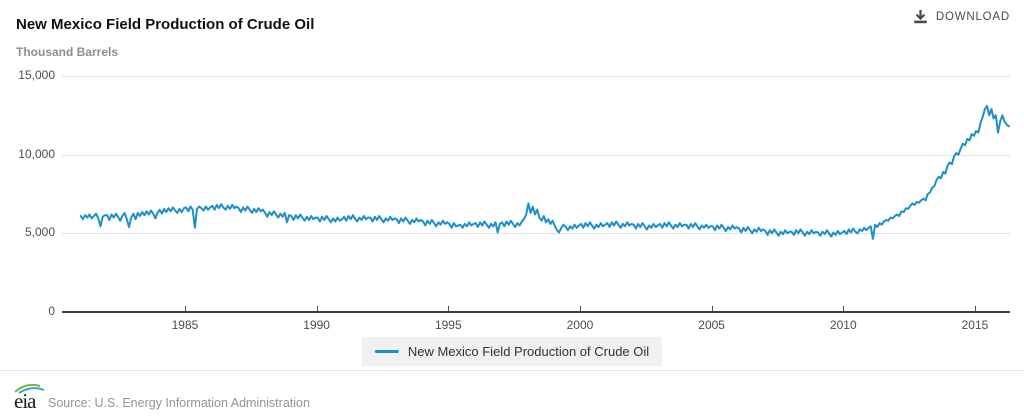 The width and height of the screenshot is (1024, 420). I want to click on y-axis-label: 10,000, so click(36, 153).